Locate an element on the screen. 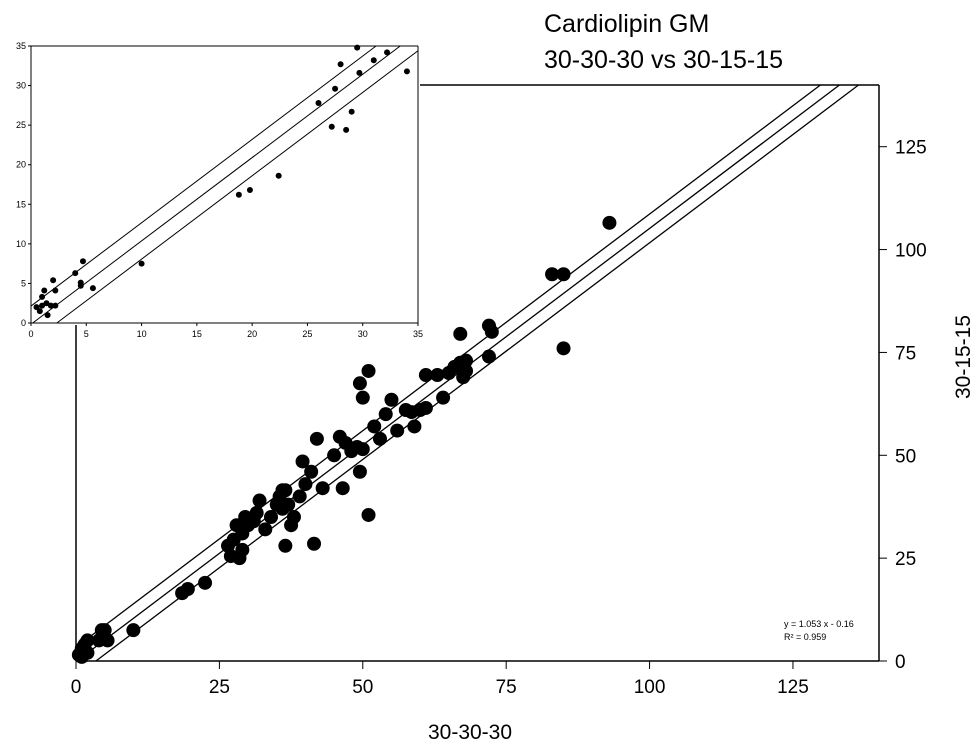 This screenshot has height=744, width=977. x-tick-label: 5 is located at coordinates (86, 334).